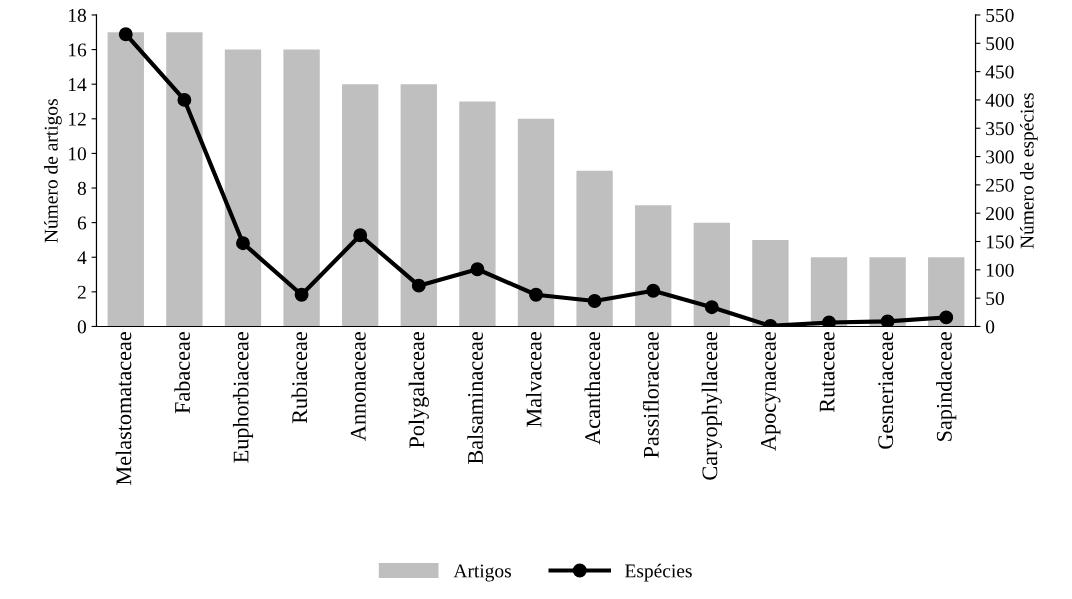 Image resolution: width=1072 pixels, height=599 pixels. I want to click on legend-label: Artigos, so click(482, 573).